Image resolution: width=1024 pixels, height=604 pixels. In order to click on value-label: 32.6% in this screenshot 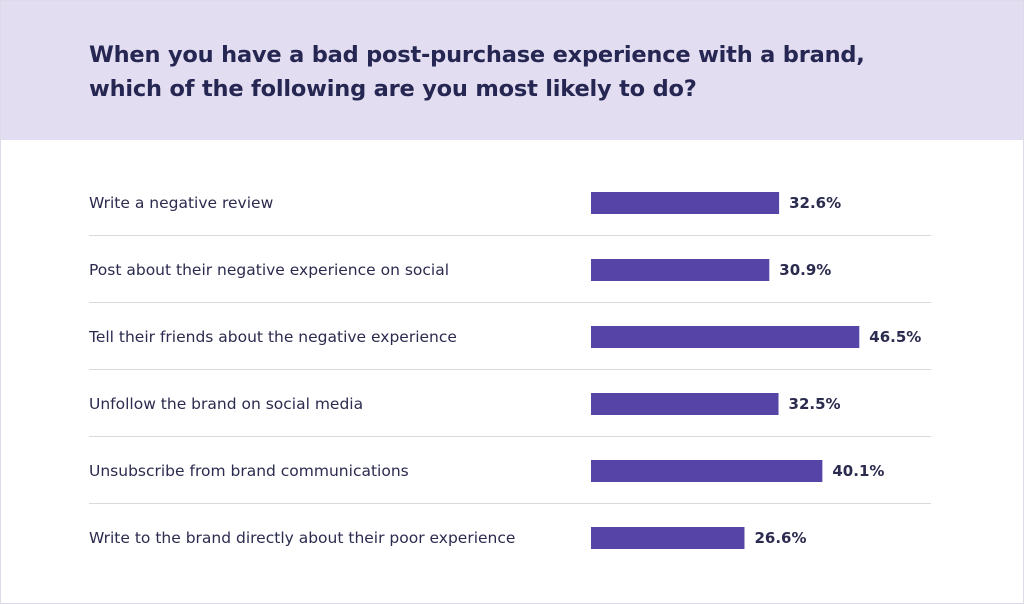, I will do `click(815, 203)`.